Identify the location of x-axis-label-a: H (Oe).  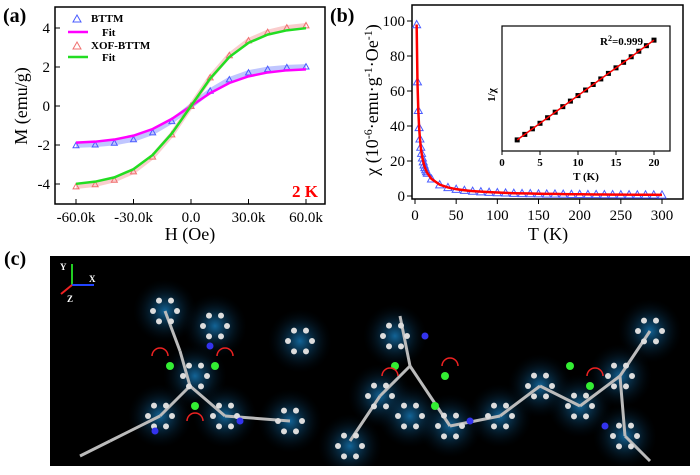
(190, 234).